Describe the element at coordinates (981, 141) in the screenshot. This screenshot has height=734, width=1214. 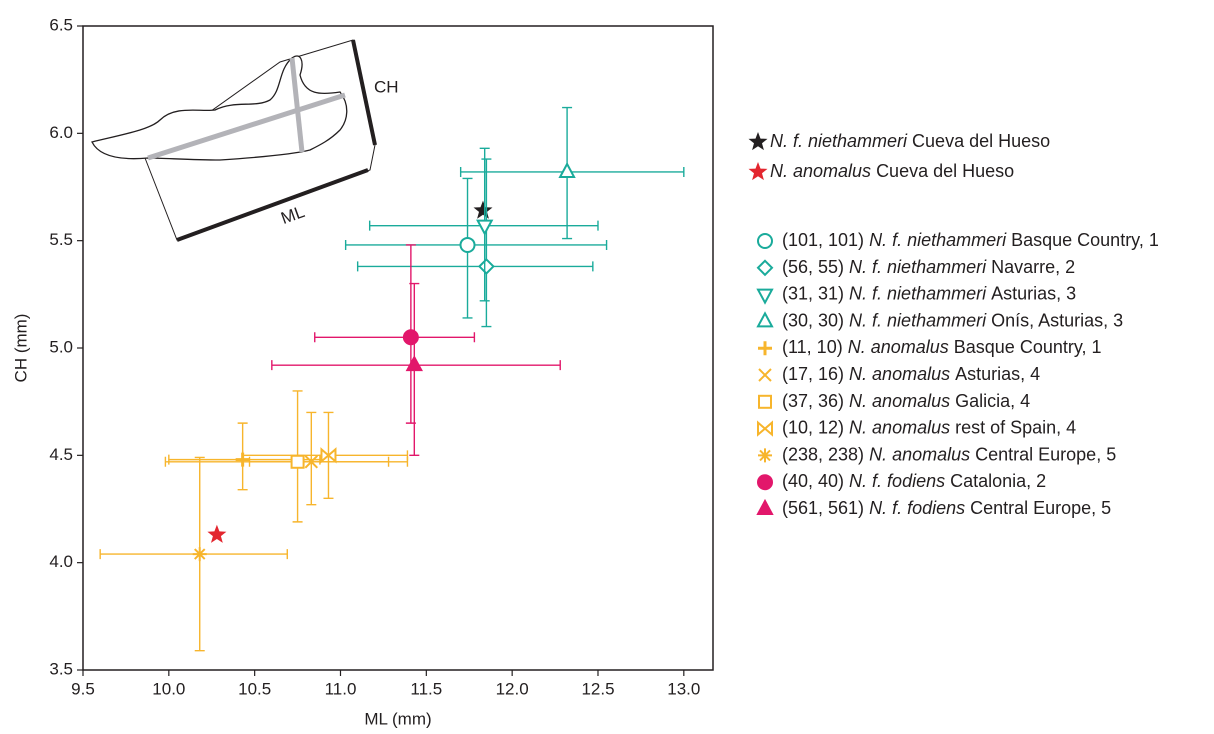
I see `legend-text: Cueva del Hueso` at that location.